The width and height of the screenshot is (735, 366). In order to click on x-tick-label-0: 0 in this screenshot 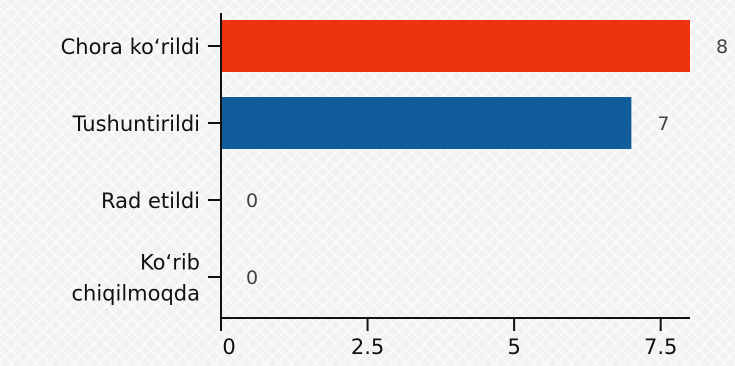, I will do `click(228, 347)`.